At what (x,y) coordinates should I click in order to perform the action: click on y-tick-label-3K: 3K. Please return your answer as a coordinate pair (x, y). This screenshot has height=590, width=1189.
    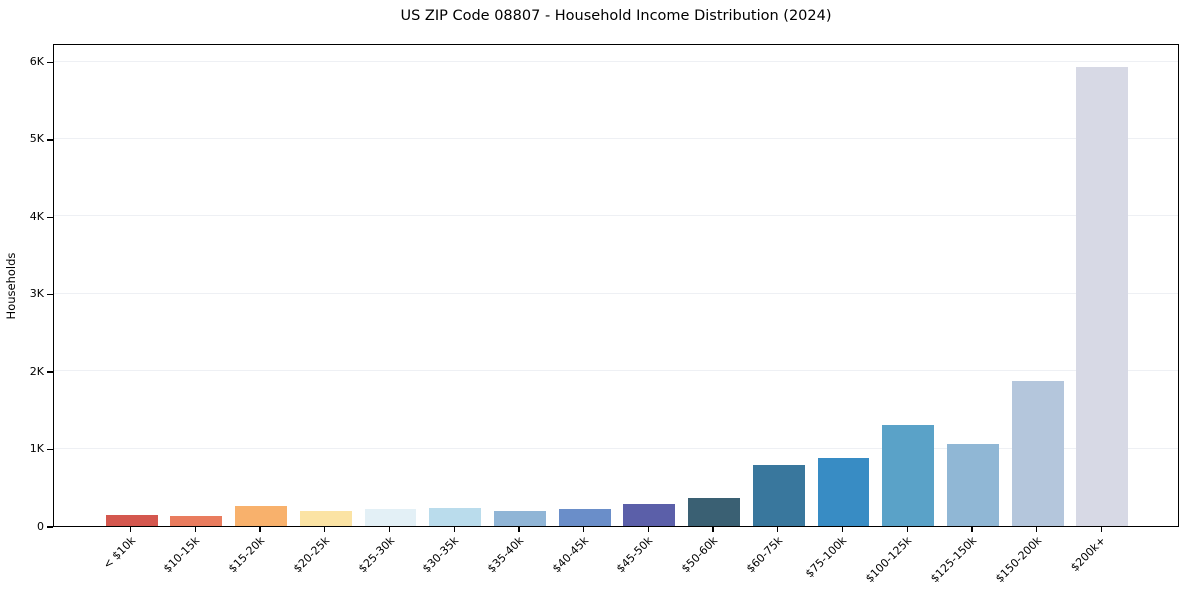
    Looking at the image, I should click on (36, 294).